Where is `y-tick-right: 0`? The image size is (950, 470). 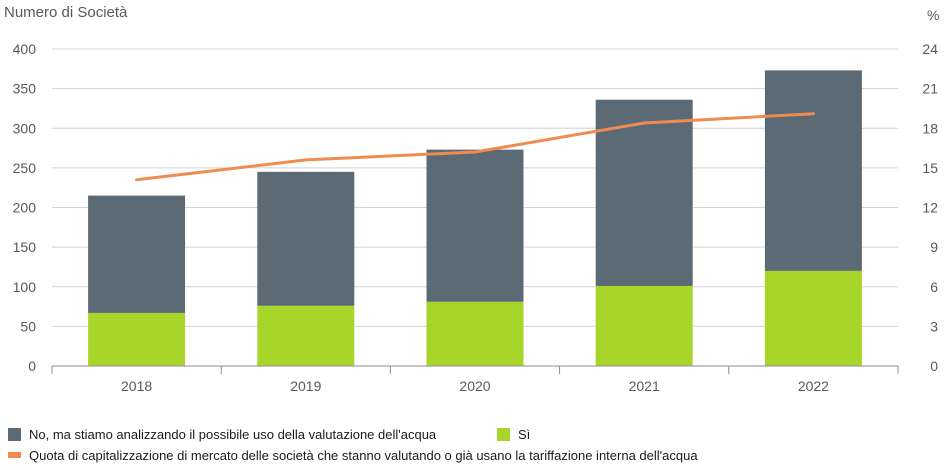
y-tick-right: 0 is located at coordinates (934, 366).